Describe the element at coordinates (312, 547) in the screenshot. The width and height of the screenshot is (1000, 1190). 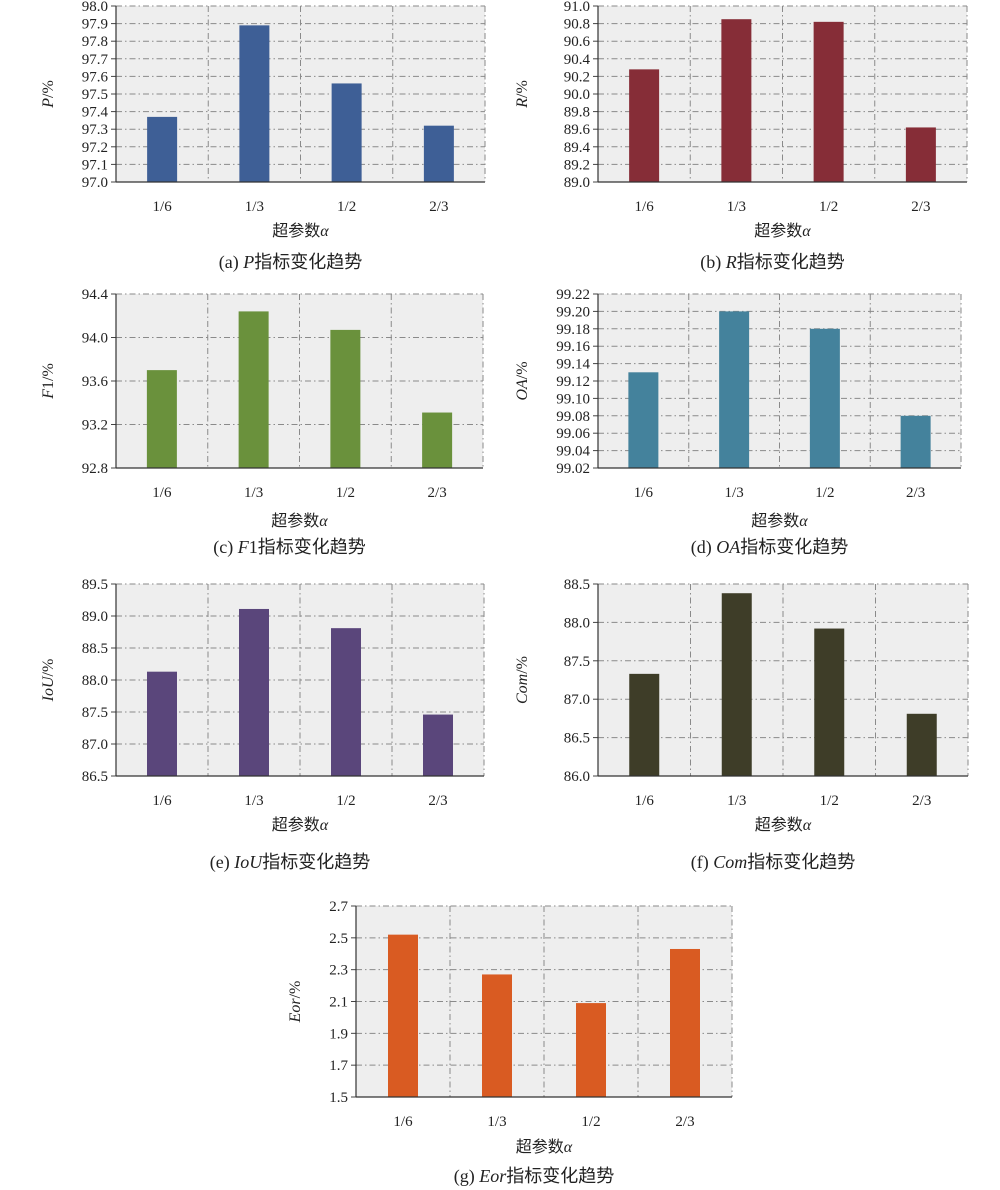
I see `chart-c-caption-rest: 指标变化趋势` at that location.